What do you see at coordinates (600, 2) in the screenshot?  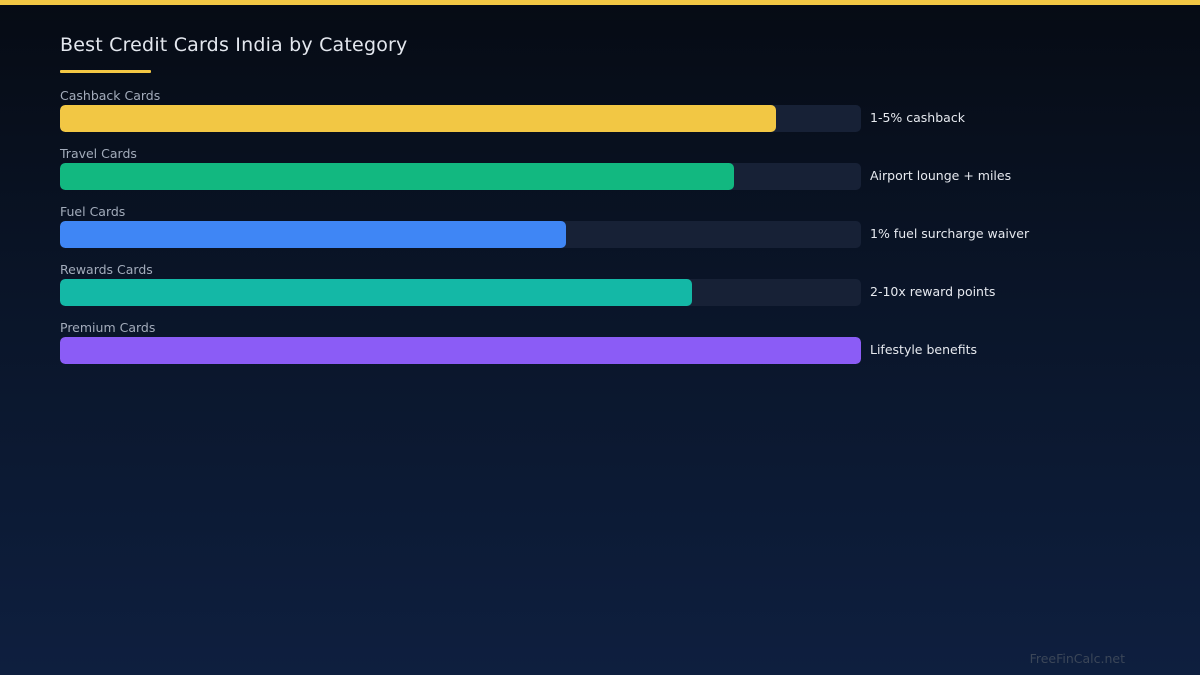 I see `top-accent-strip` at bounding box center [600, 2].